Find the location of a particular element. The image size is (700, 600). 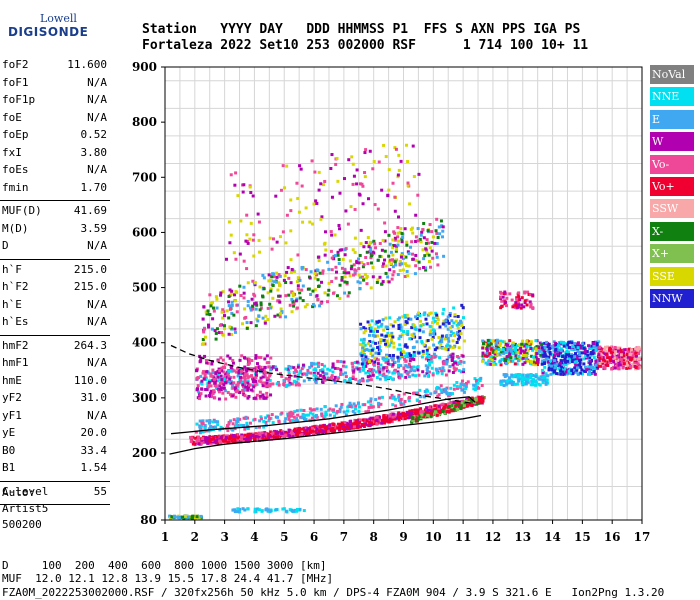

x-tick-label: 9 is located at coordinates (403, 537).